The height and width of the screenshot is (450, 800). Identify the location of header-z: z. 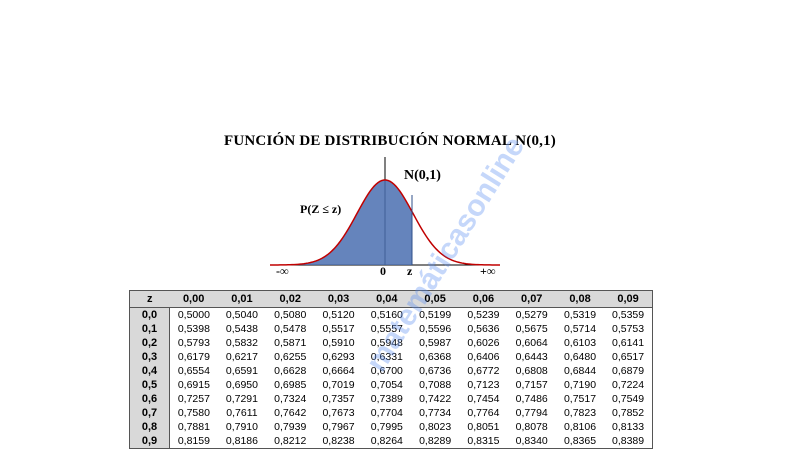
(149, 299).